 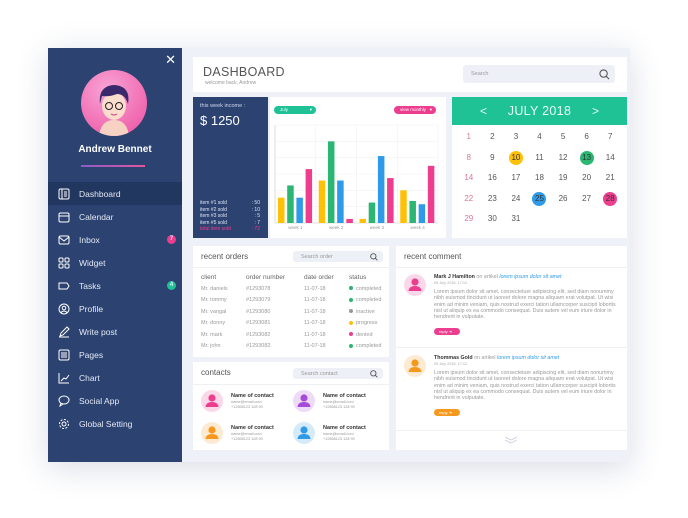 What do you see at coordinates (295, 110) in the screenshot?
I see `month-select: July ▾` at bounding box center [295, 110].